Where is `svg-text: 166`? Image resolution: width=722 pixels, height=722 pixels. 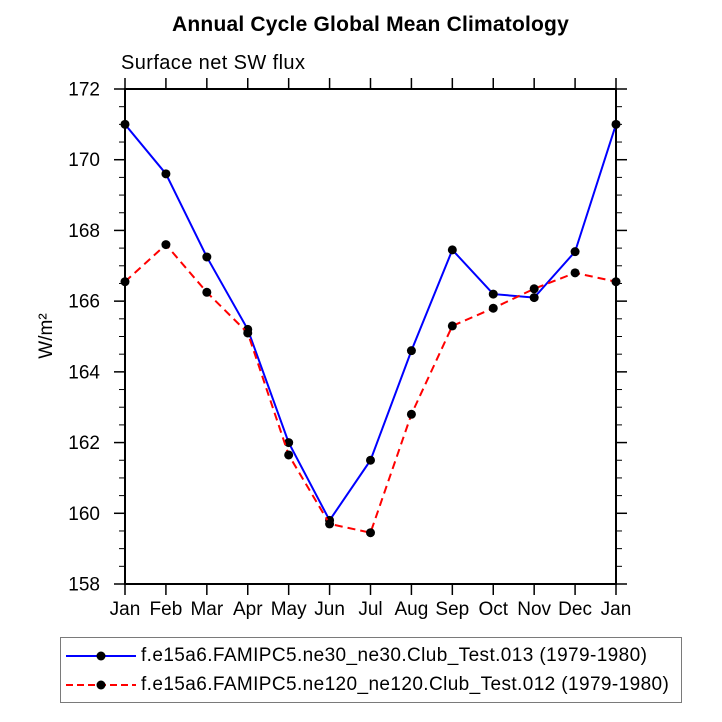 svg-text: 166 is located at coordinates (84, 302).